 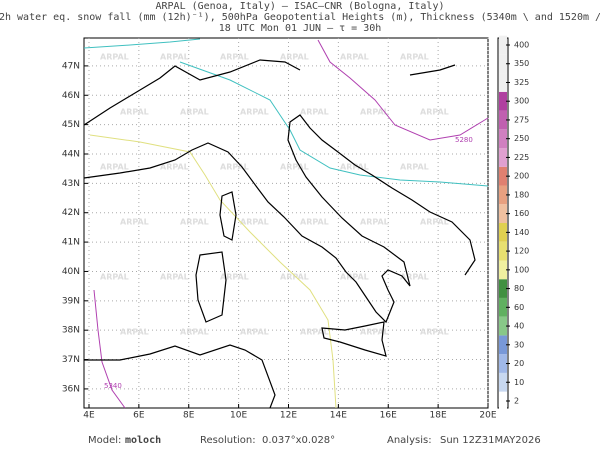 What do you see at coordinates (521, 45) in the screenshot?
I see `colorbar-label: 400` at bounding box center [521, 45].